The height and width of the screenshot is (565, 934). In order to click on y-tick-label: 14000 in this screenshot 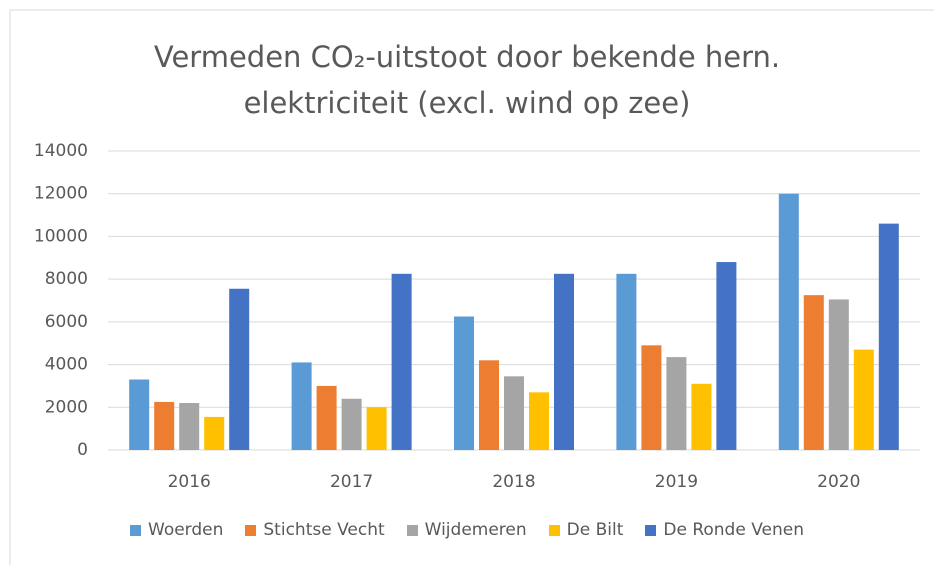, I will do `click(61, 151)`.